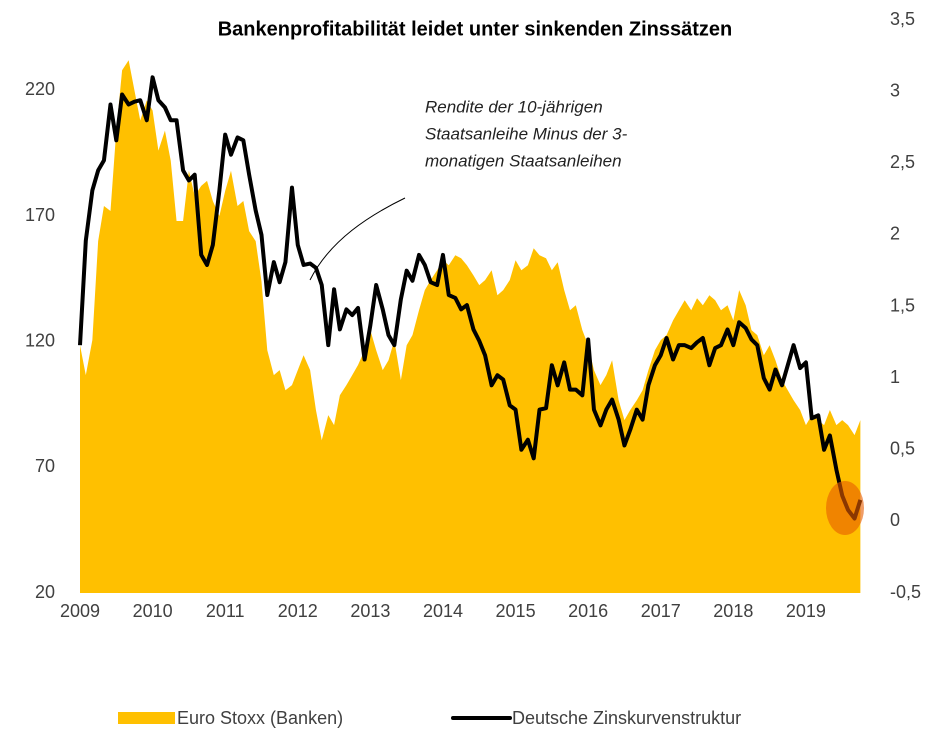 This screenshot has height=738, width=946. What do you see at coordinates (526, 133) in the screenshot?
I see `annotation-line: Staatsanleihe Minus der 3-` at bounding box center [526, 133].